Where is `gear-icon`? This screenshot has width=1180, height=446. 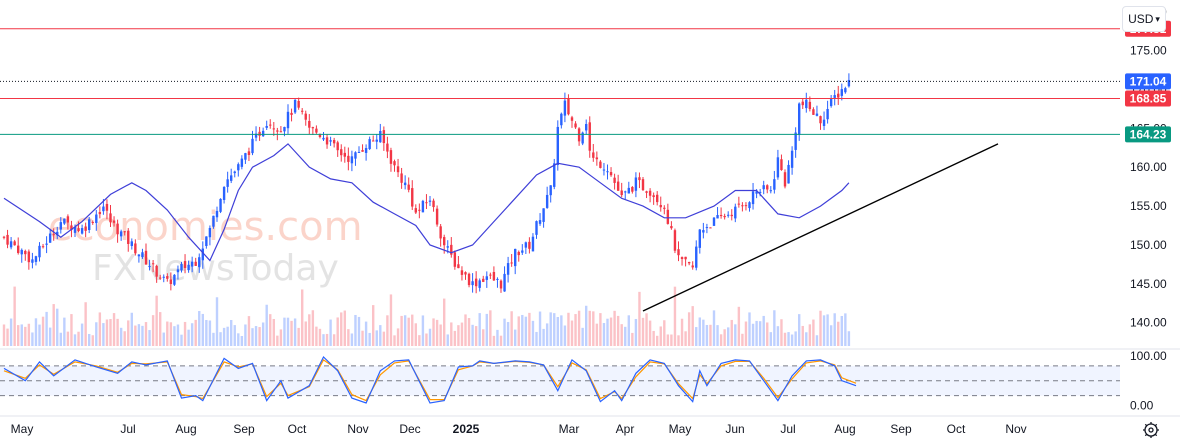
gear-icon is located at coordinates (1151, 430).